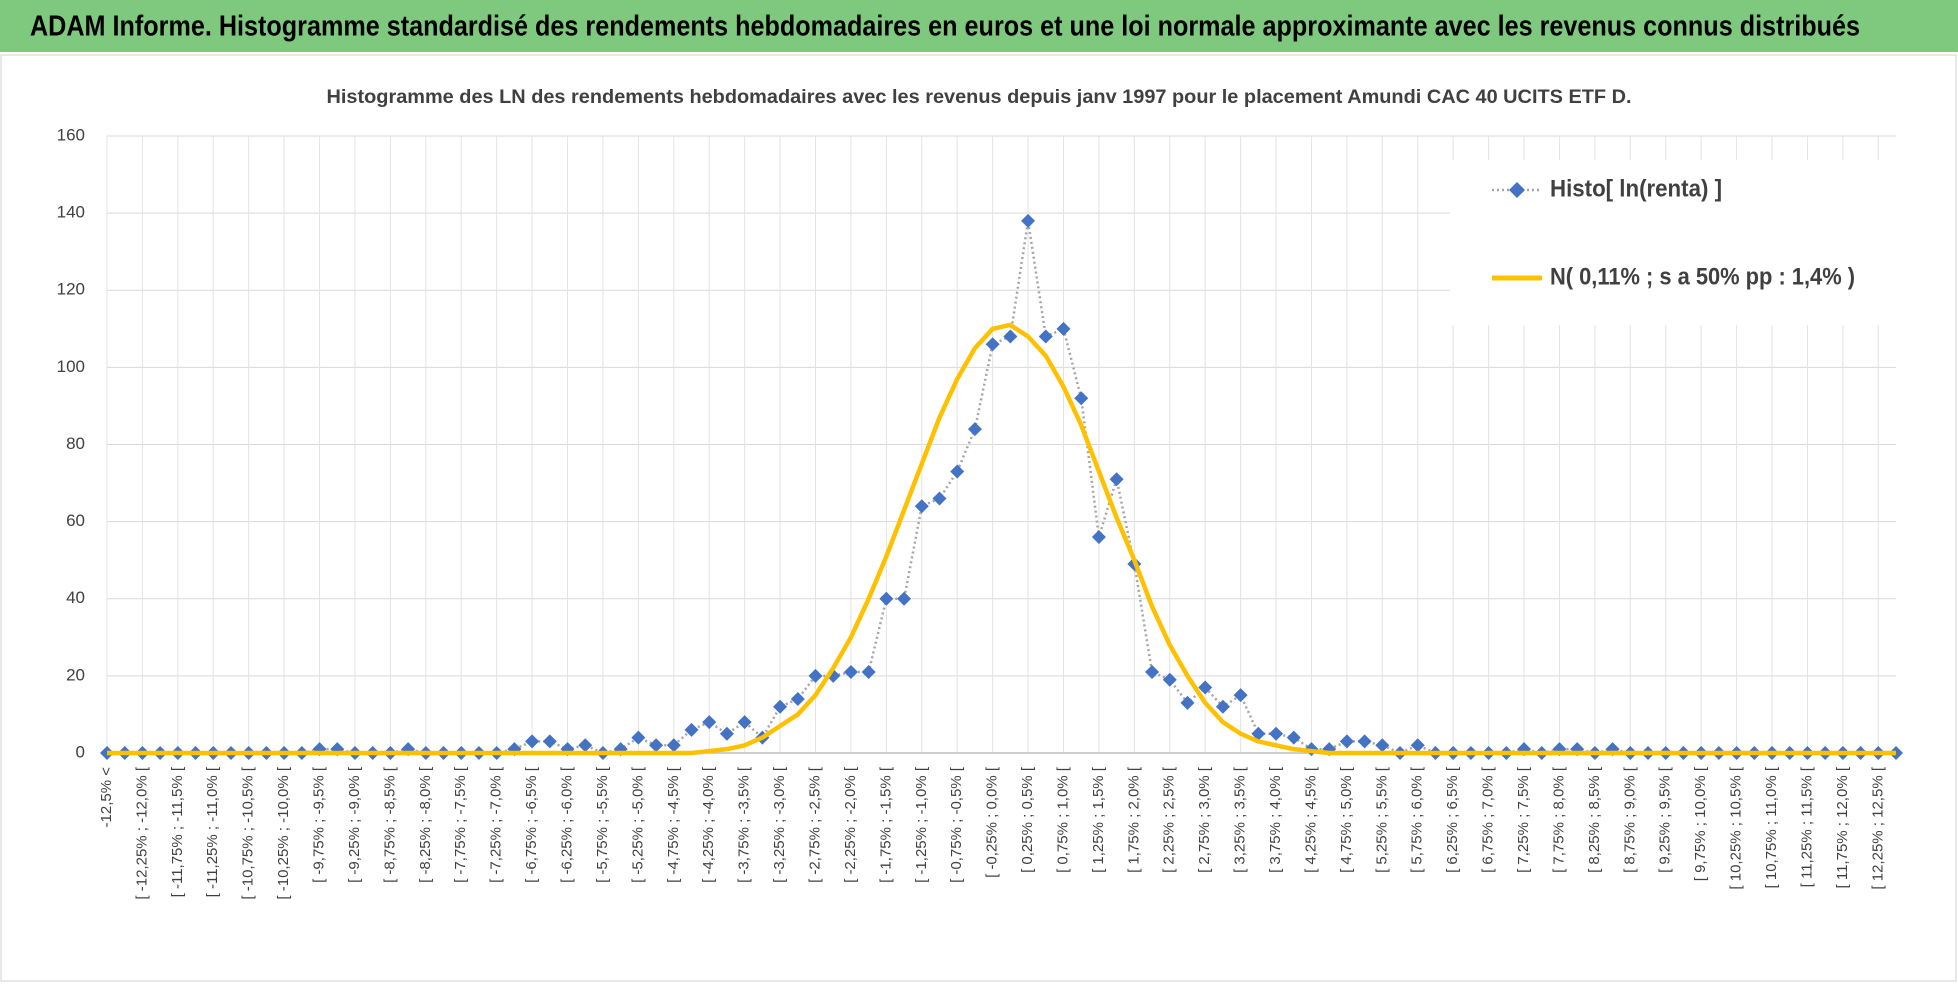 The width and height of the screenshot is (1958, 989). What do you see at coordinates (1877, 827) in the screenshot?
I see `x-tick-label: [ 12,25% ; 12,5% [` at bounding box center [1877, 827].